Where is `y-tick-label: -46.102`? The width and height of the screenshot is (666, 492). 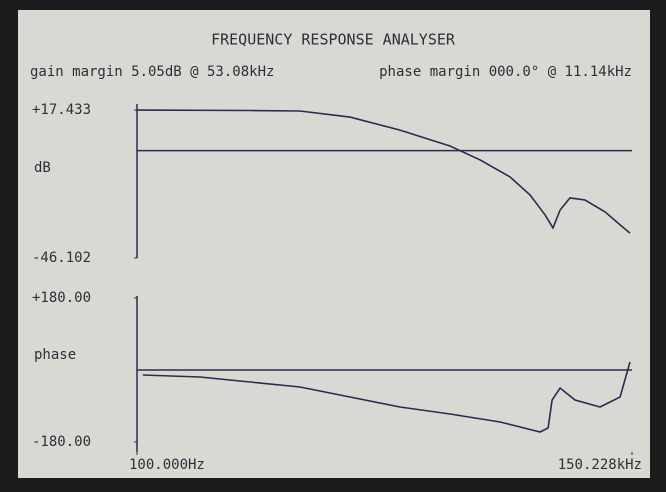 y-tick-label: -46.102 is located at coordinates (61, 258).